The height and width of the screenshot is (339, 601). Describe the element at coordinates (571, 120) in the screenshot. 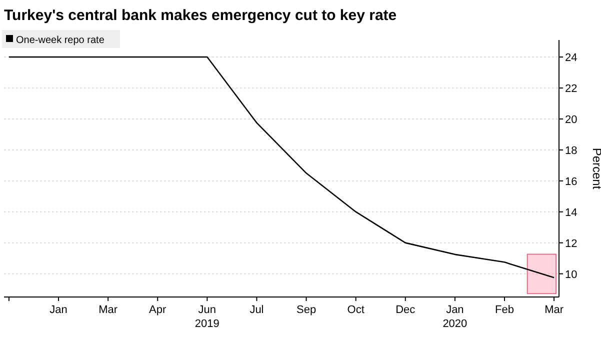

I see `y-tick-label: 20` at that location.